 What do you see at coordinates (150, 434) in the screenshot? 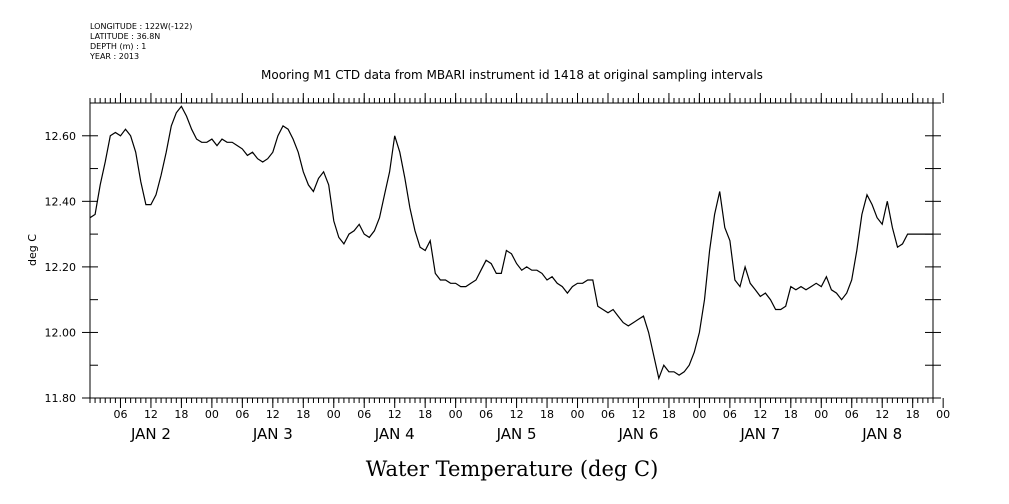
I see `x-day-label: JAN 2` at bounding box center [150, 434].